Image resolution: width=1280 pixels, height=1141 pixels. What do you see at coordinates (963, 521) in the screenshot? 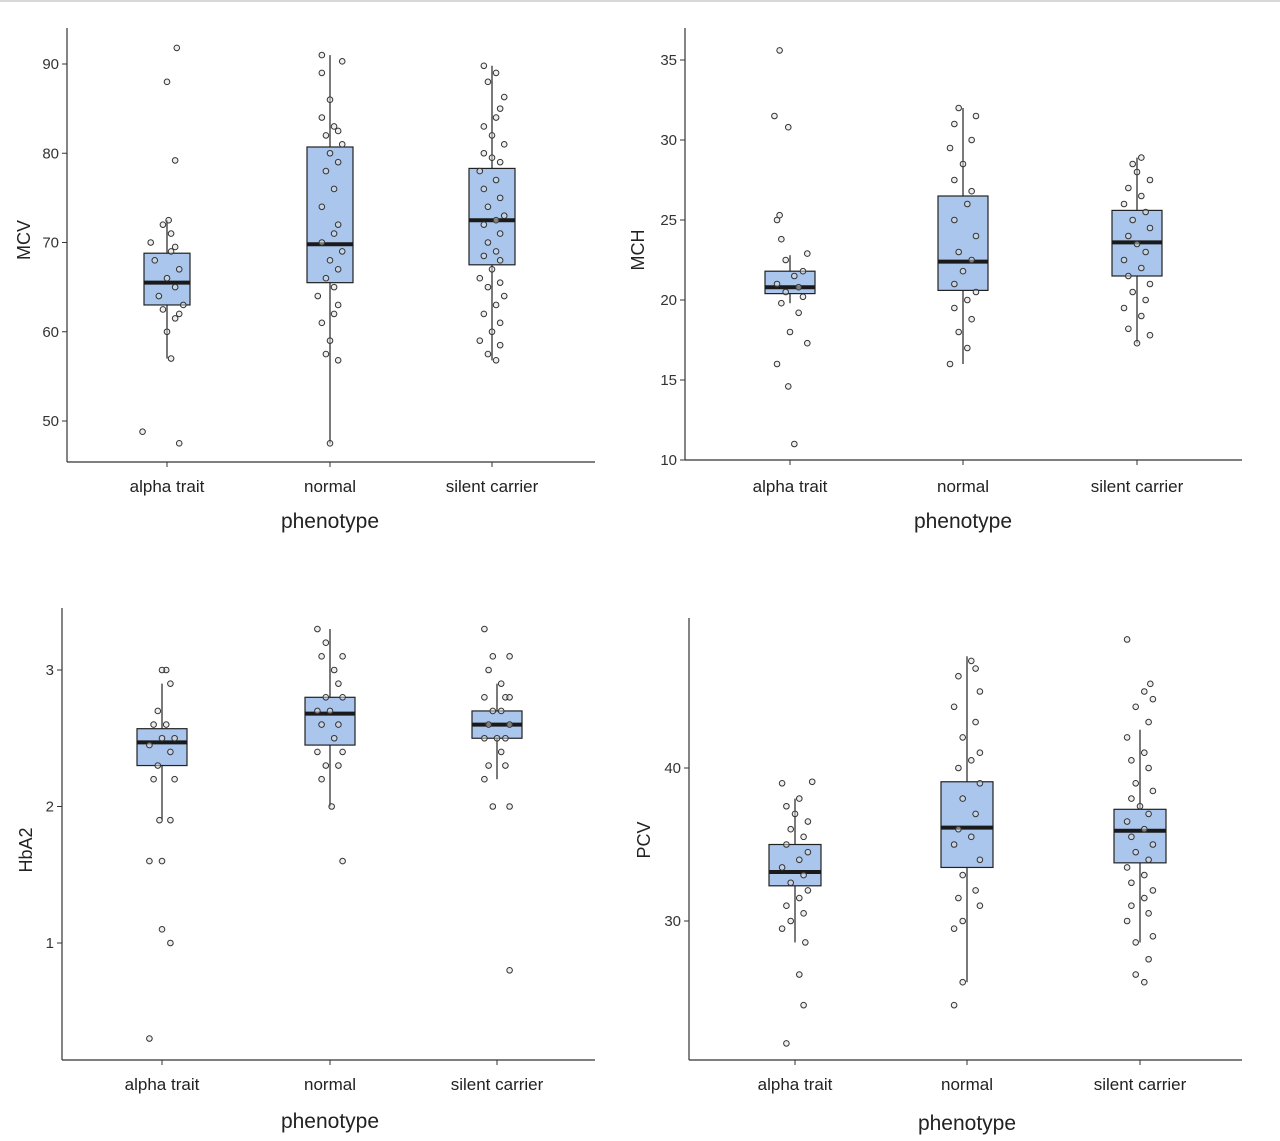
I see `x-axis-title: phenotype` at bounding box center [963, 521].